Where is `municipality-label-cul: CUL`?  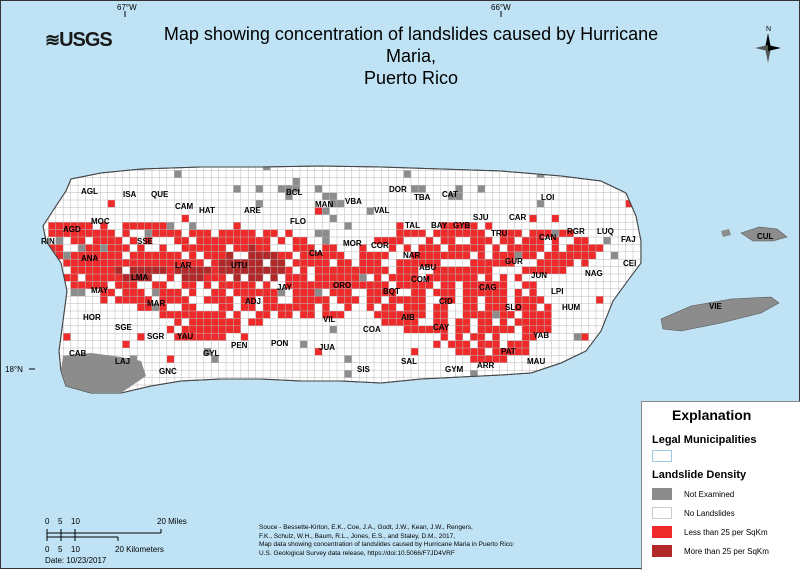 municipality-label-cul: CUL is located at coordinates (765, 236).